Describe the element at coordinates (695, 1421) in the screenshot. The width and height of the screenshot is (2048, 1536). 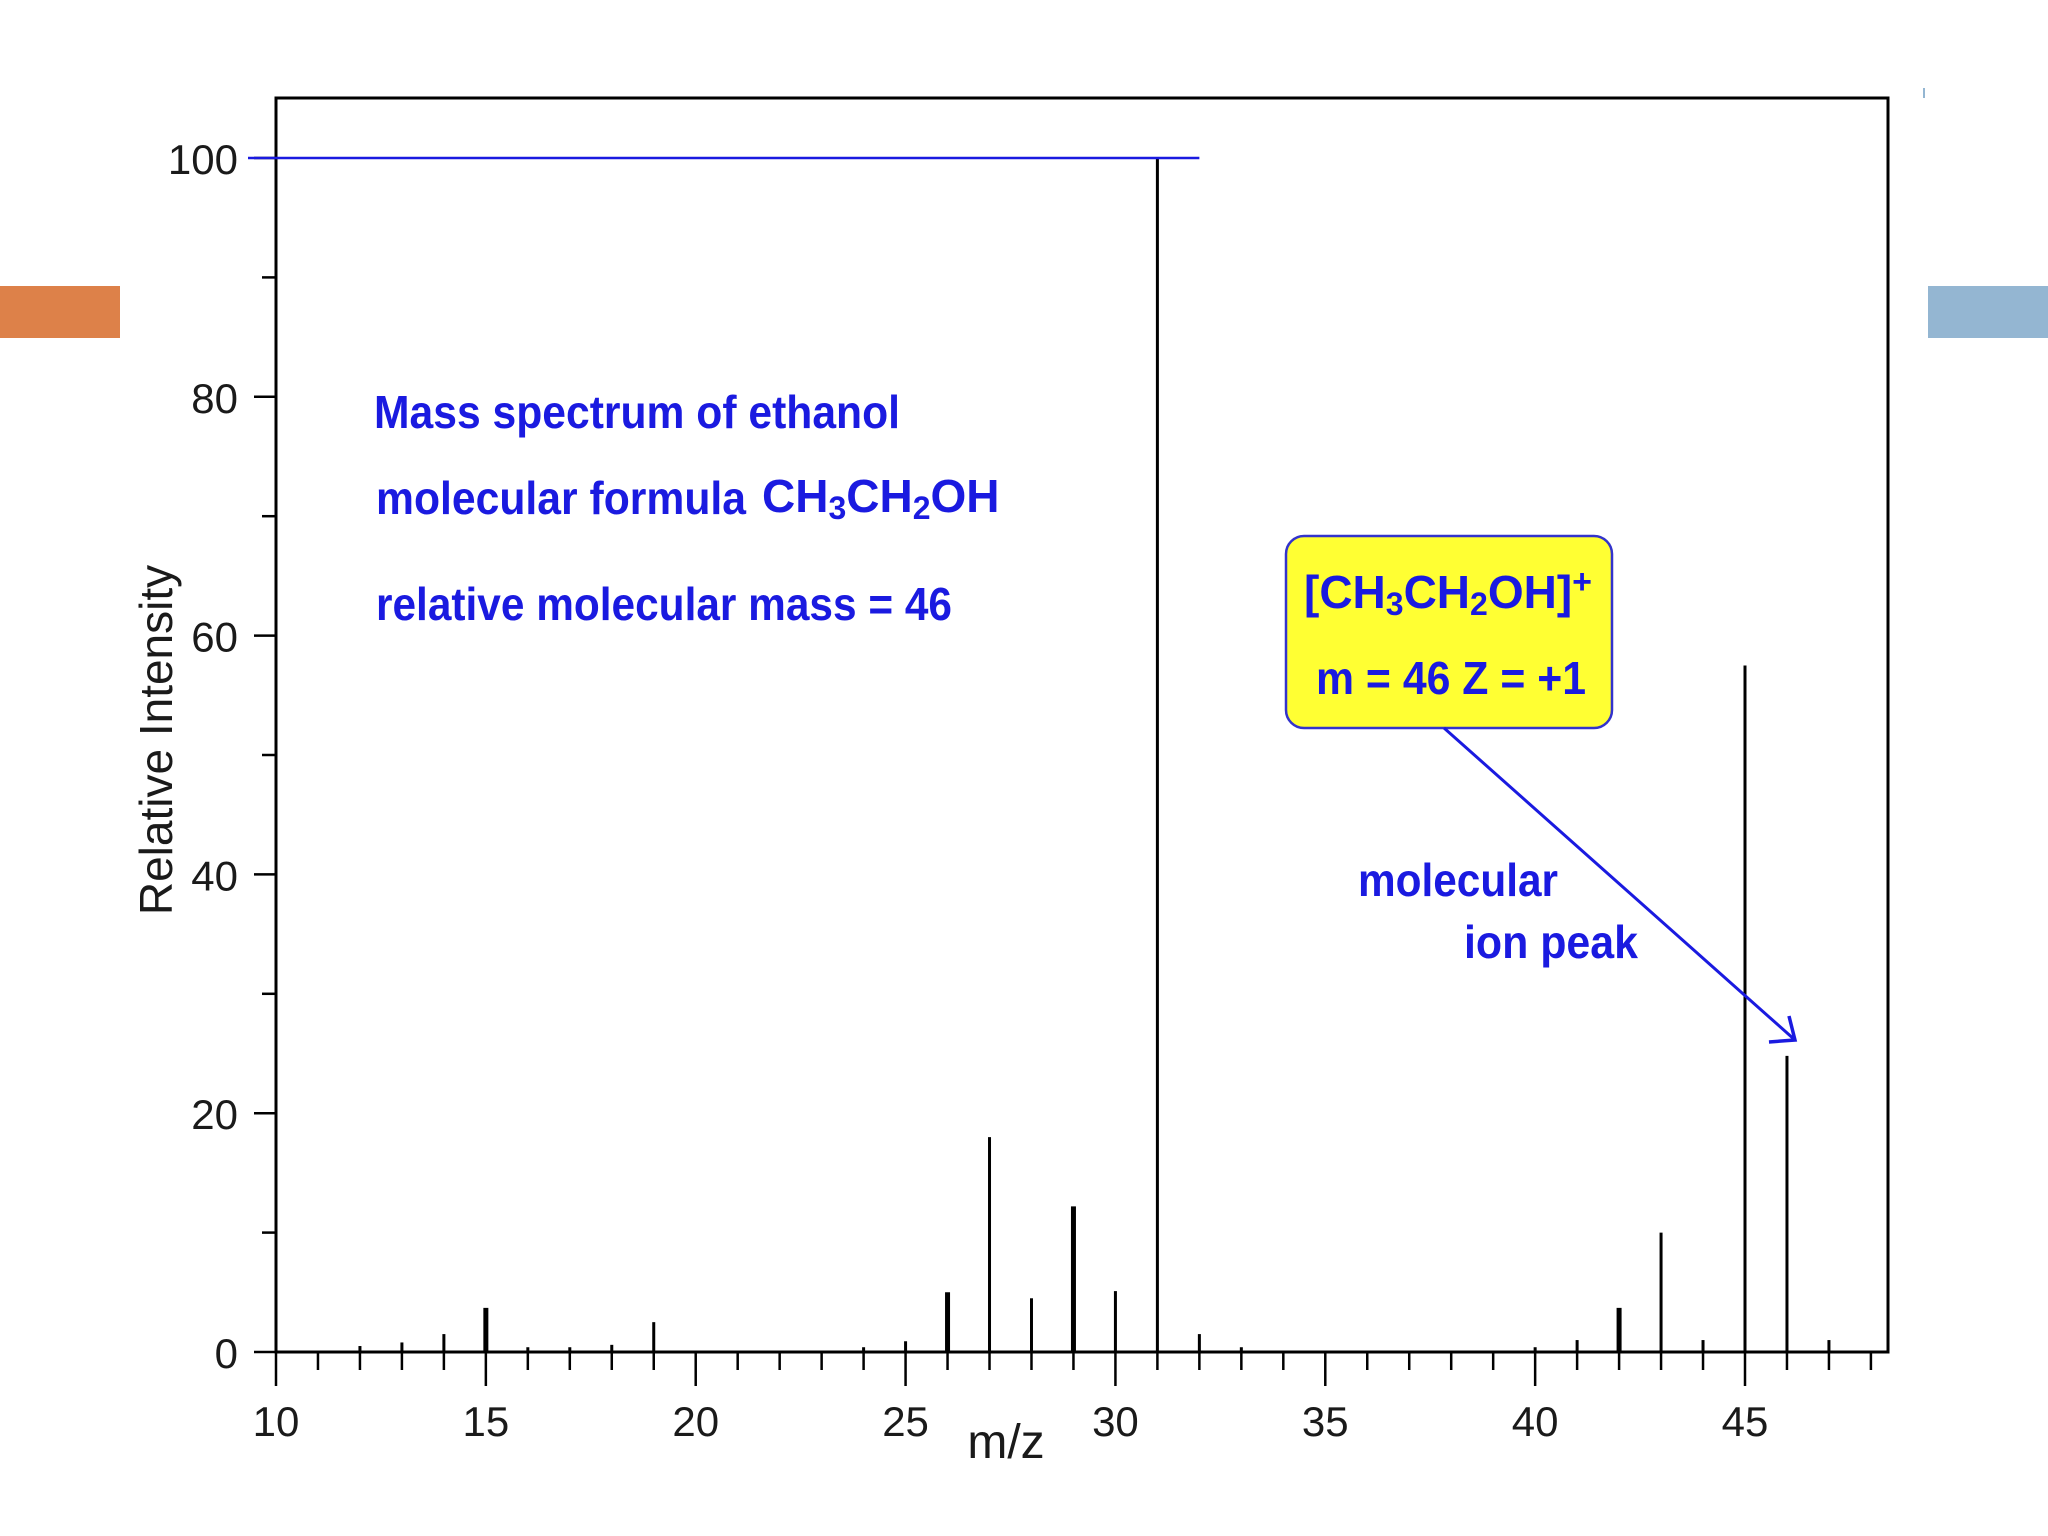
I see `x-tick-label: 20` at that location.